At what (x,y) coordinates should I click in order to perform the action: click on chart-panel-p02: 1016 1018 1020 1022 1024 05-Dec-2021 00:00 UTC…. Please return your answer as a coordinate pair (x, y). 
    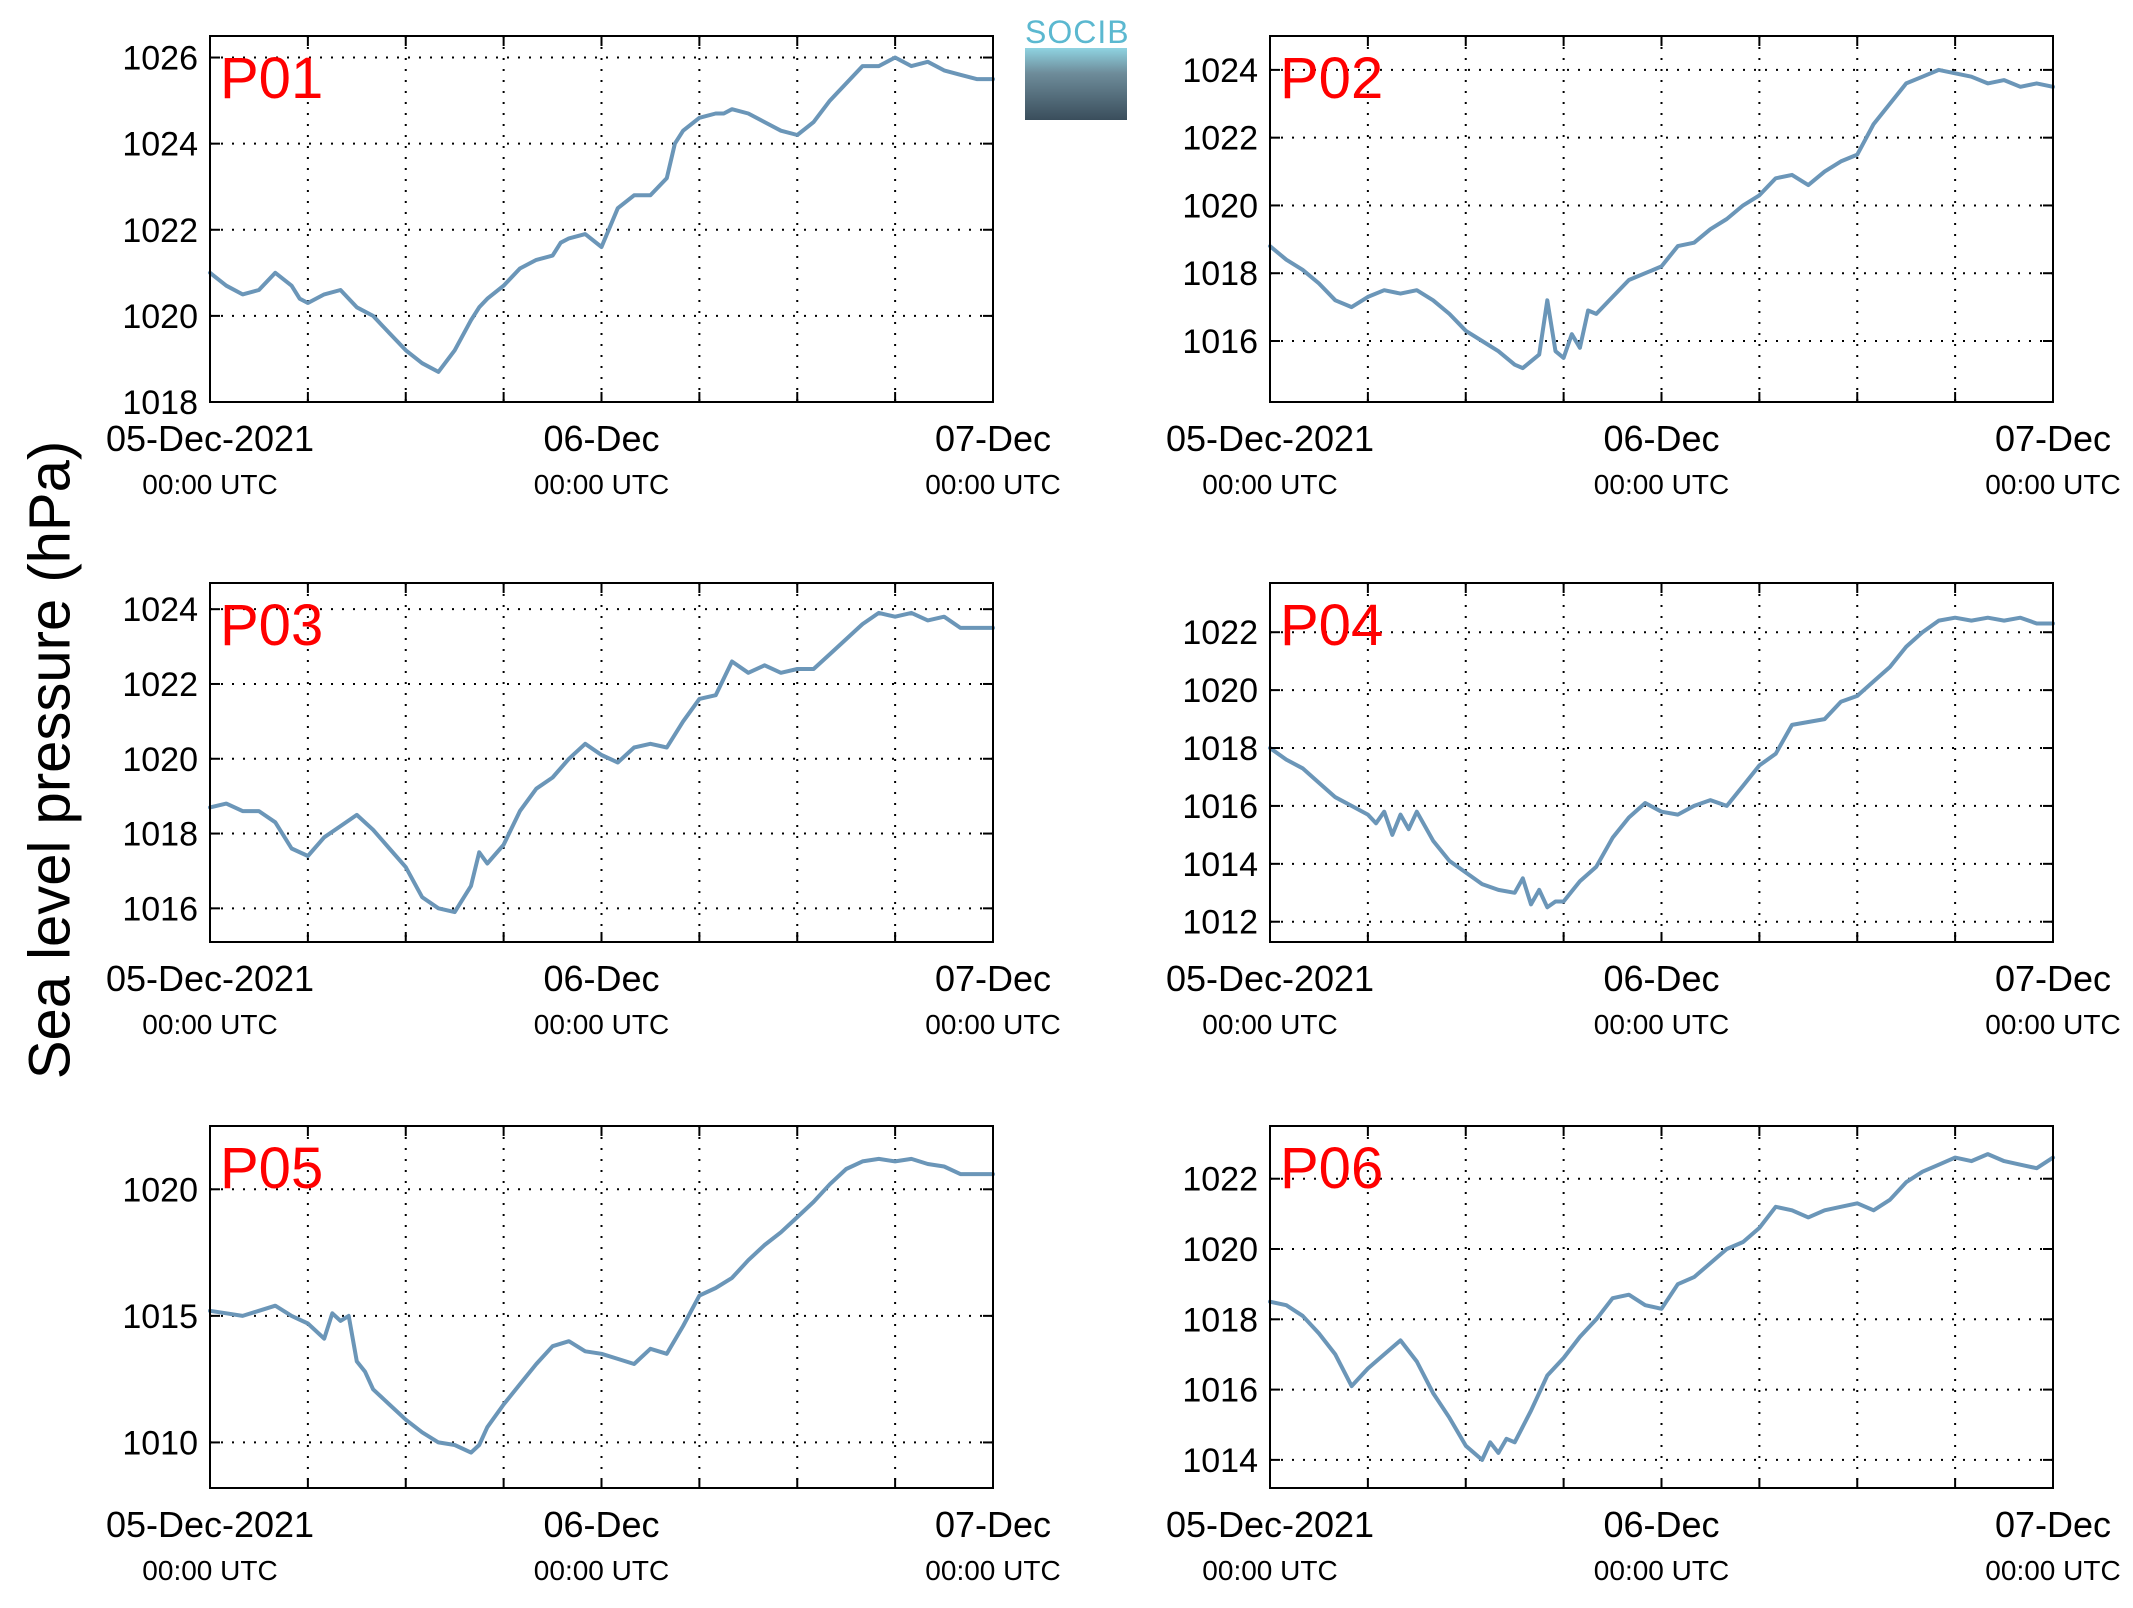
    Looking at the image, I should click on (1643, 267).